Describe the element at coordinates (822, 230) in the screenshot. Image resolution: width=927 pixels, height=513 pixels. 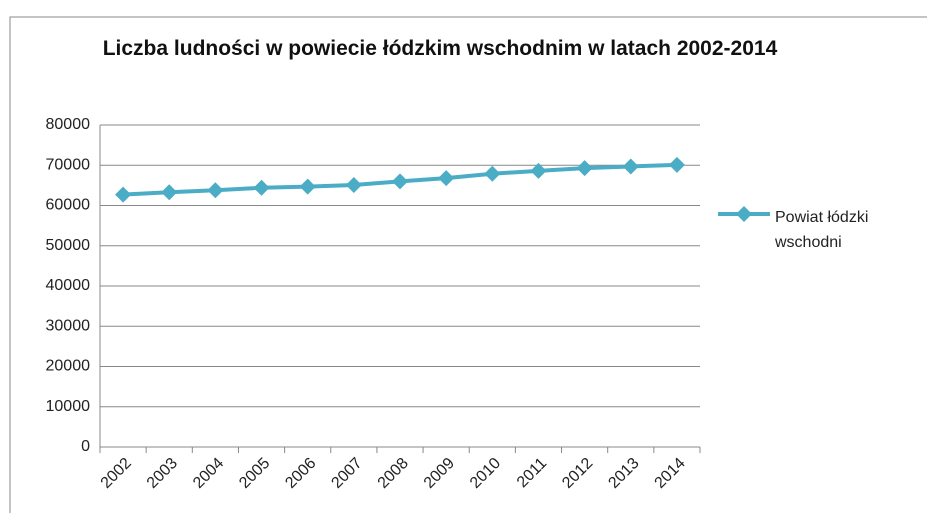
I see `legend-label: Powiat łódzki wschodni` at that location.